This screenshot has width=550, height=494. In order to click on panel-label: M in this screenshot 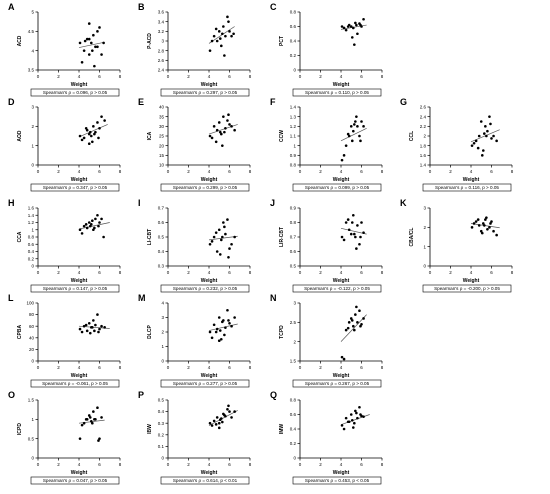, I will do `click(142, 298)`.